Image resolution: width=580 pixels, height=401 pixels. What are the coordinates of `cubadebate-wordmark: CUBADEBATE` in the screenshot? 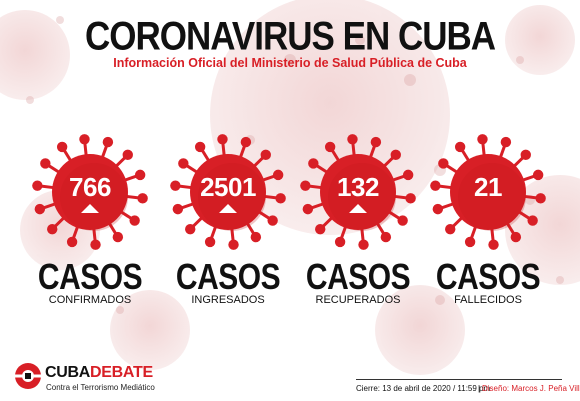 It's located at (99, 373).